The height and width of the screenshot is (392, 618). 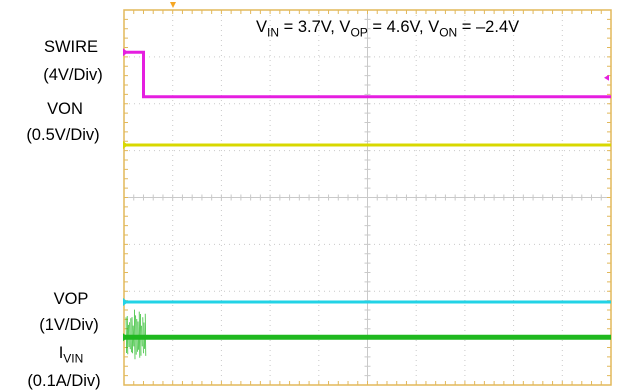 I want to click on von-label: VON, so click(x=65, y=109).